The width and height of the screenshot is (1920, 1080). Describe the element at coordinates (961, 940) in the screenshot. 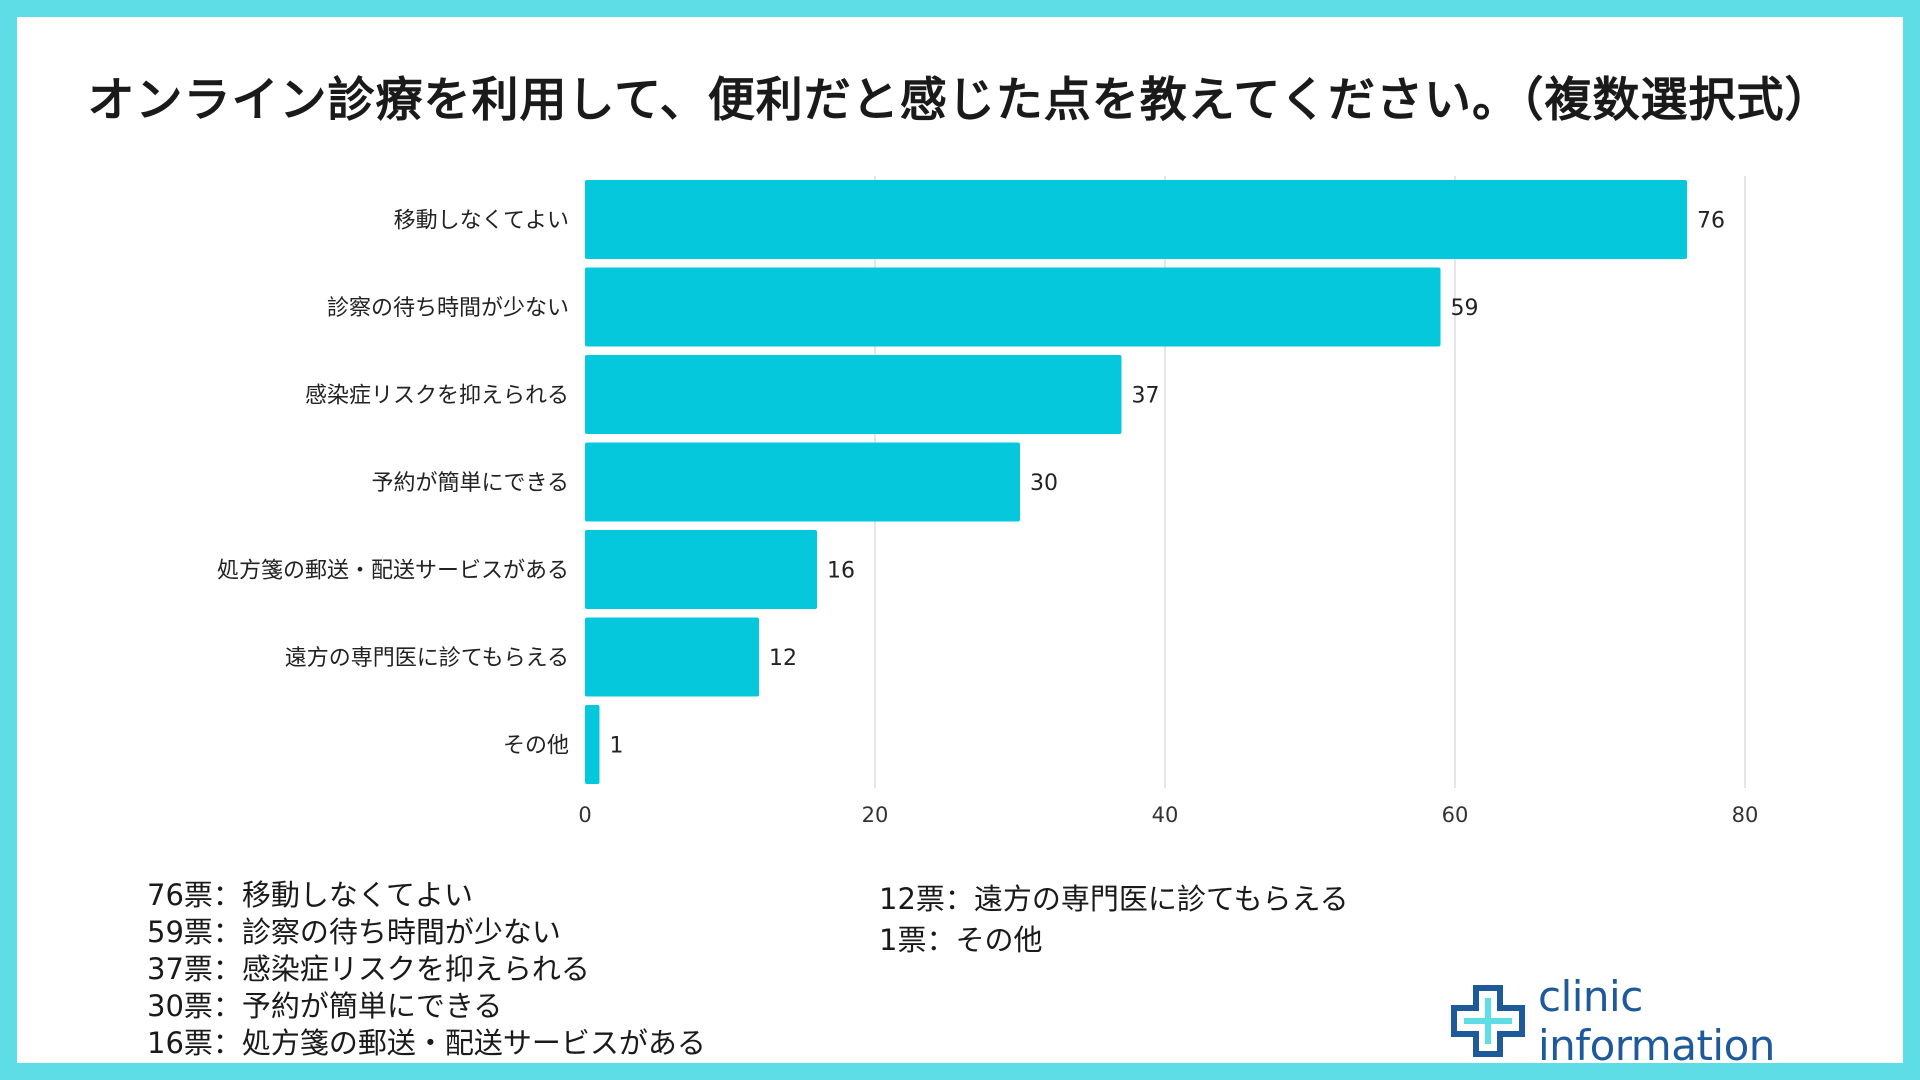

I see `summary-item: 1票：その他` at that location.